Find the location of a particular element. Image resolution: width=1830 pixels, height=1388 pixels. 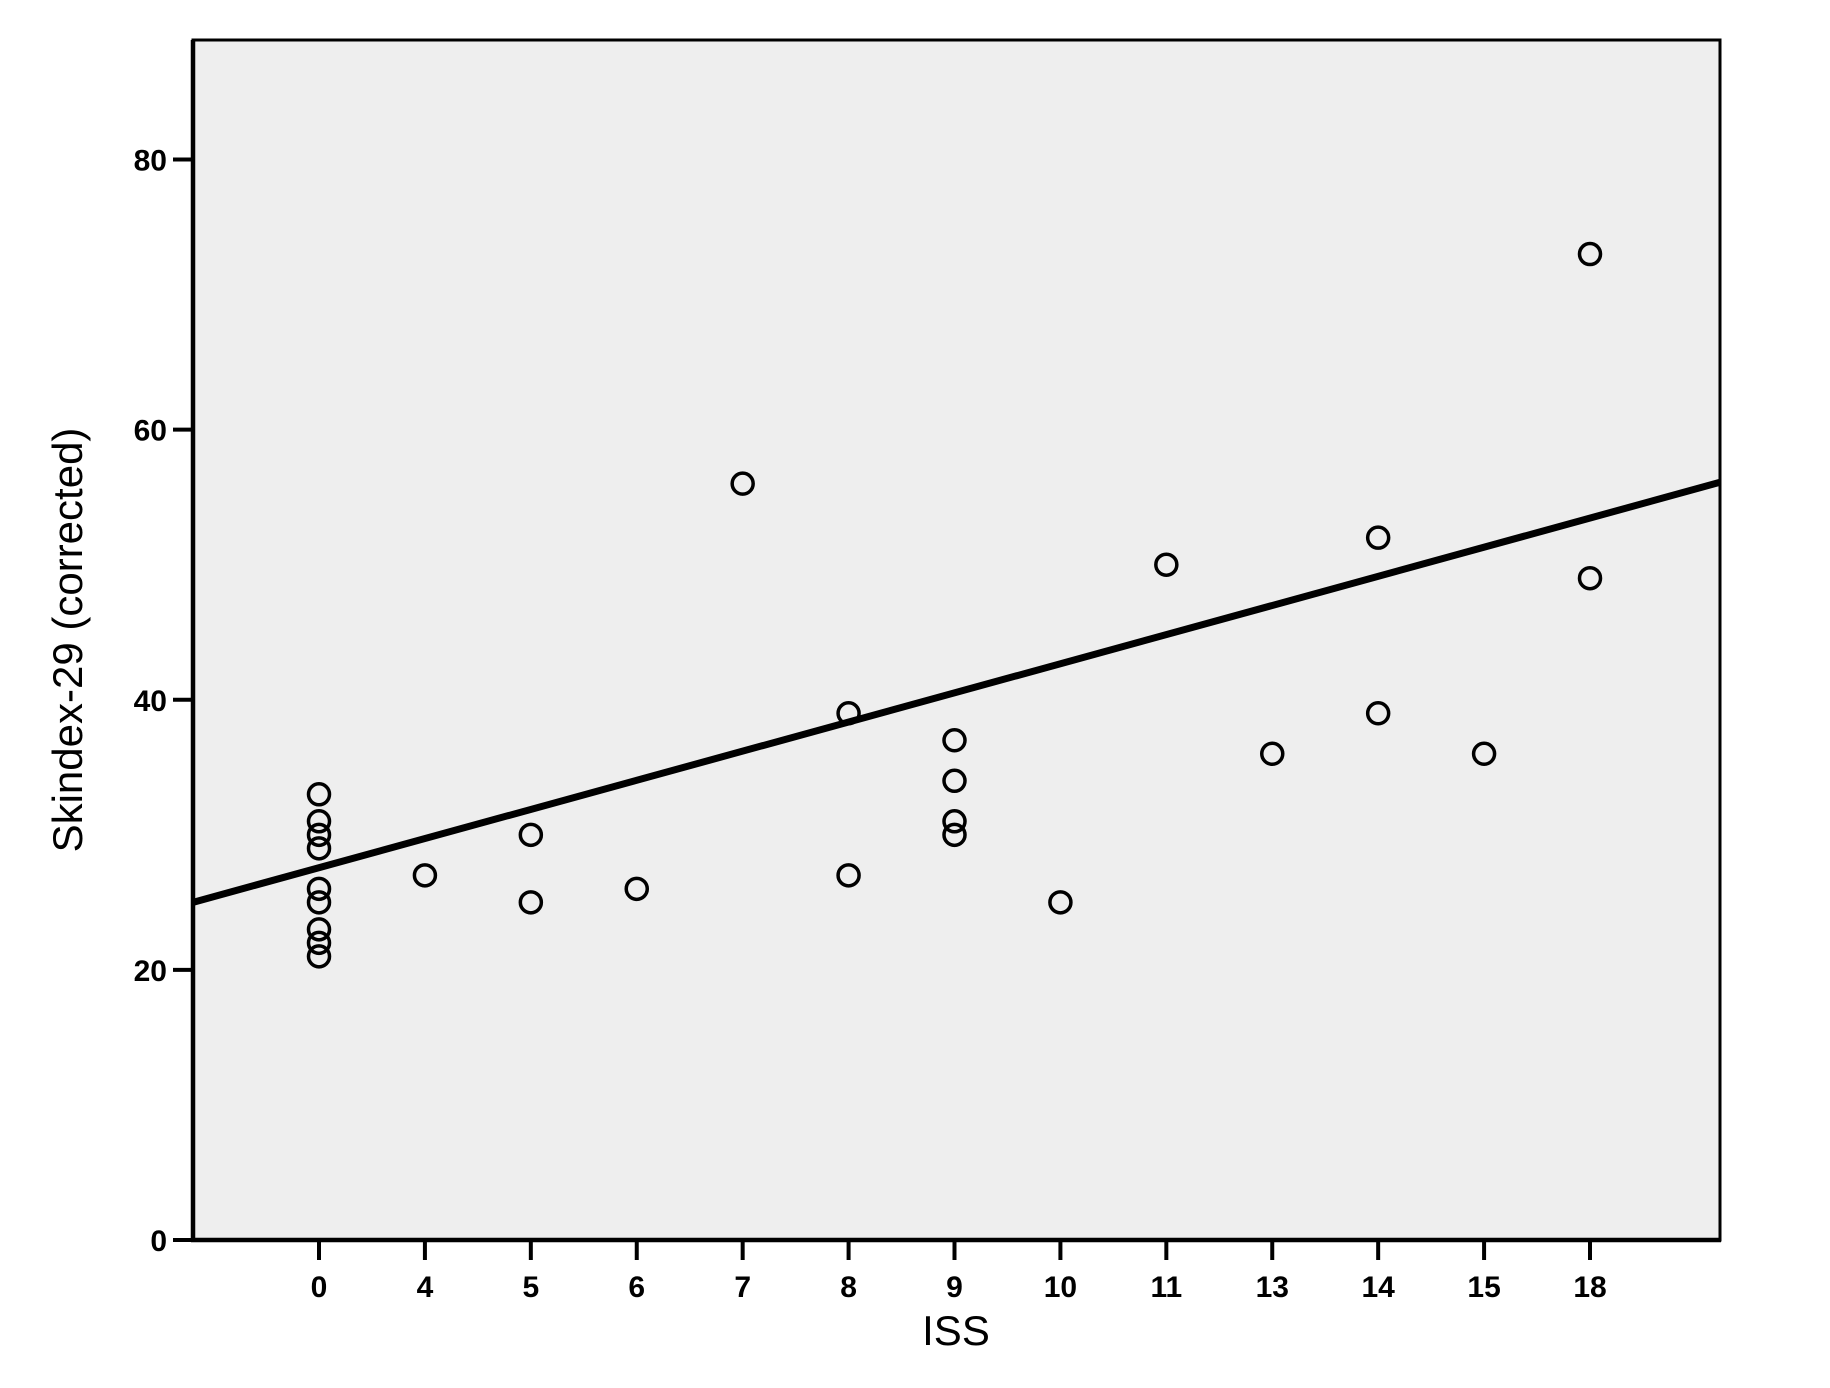

x-axis-title: ISS is located at coordinates (956, 1330).